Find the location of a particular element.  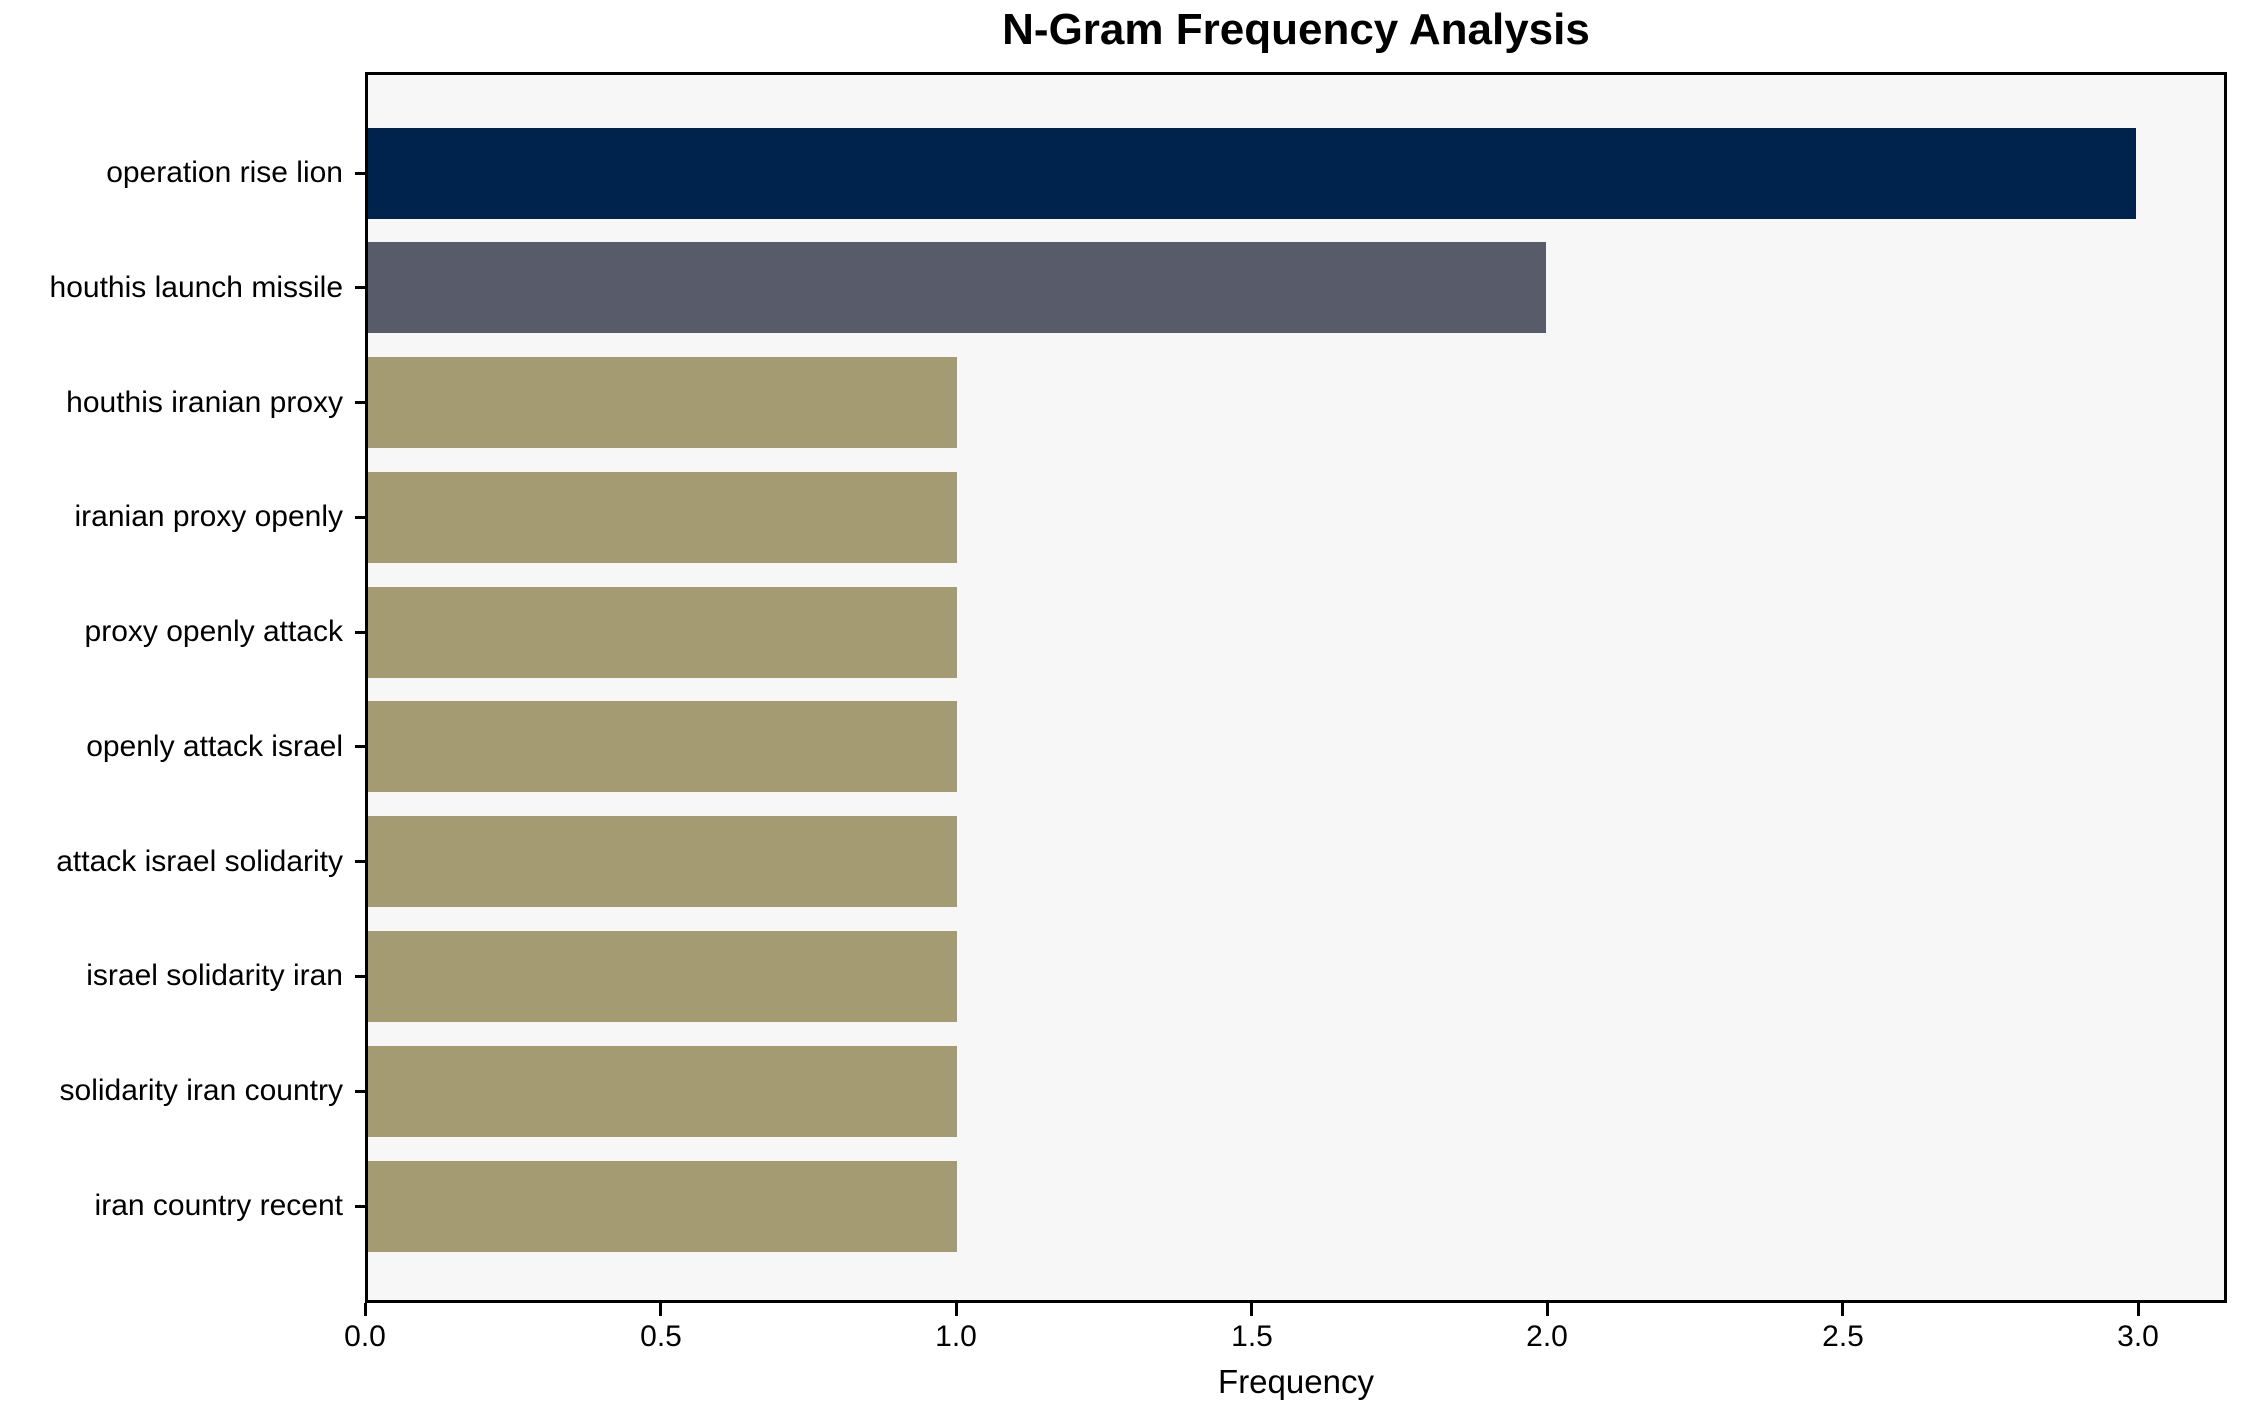

x-tick-label: 1.0 is located at coordinates (956, 1336).